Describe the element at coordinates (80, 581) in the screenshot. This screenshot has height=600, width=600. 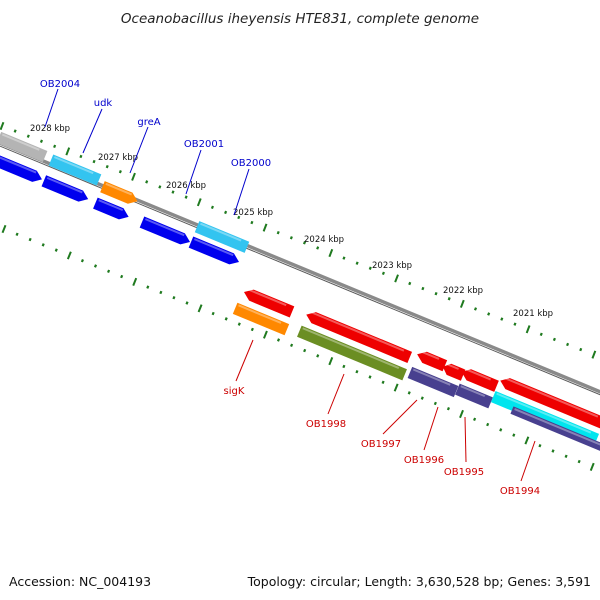
I see `accession-text: Accession: NC_004193` at that location.